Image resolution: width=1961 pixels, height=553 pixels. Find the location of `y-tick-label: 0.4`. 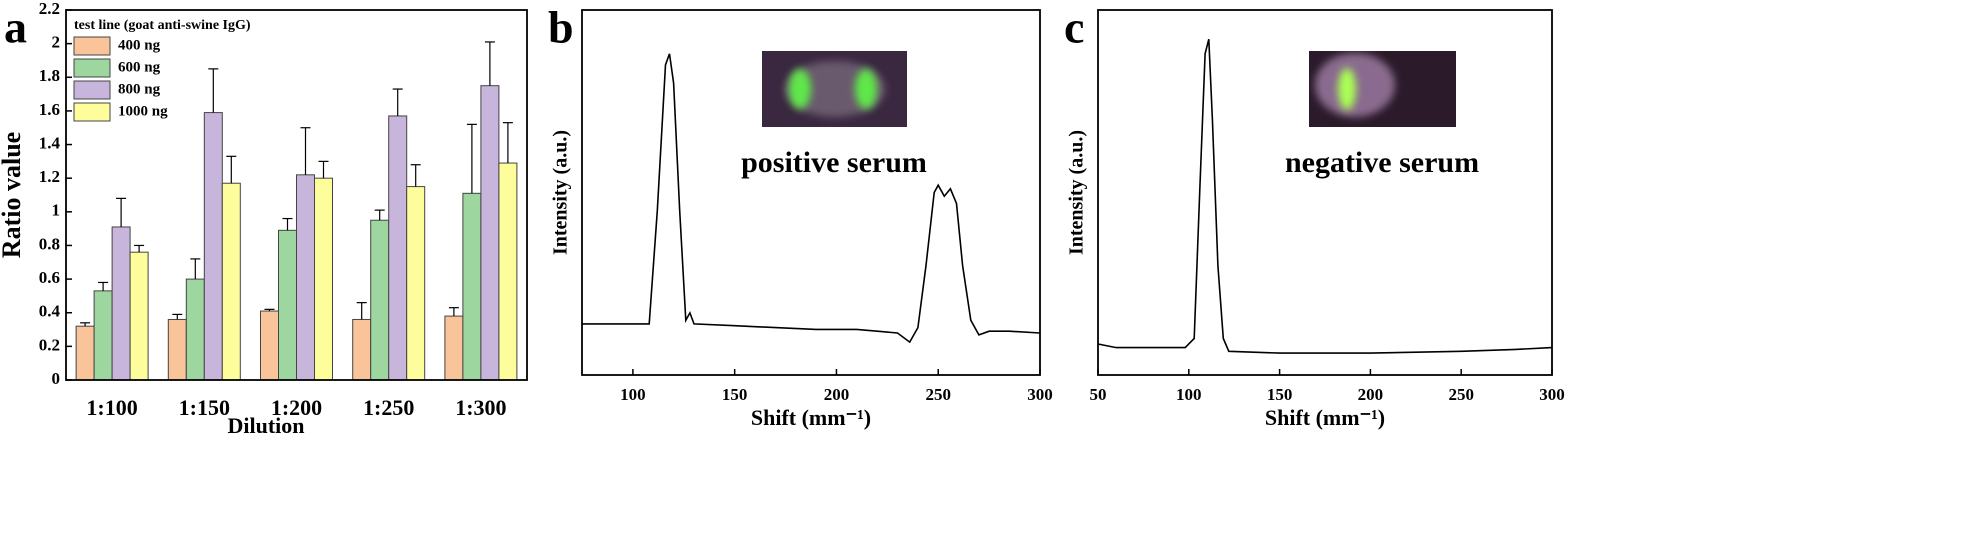

y-tick-label: 0.4 is located at coordinates (50, 311).